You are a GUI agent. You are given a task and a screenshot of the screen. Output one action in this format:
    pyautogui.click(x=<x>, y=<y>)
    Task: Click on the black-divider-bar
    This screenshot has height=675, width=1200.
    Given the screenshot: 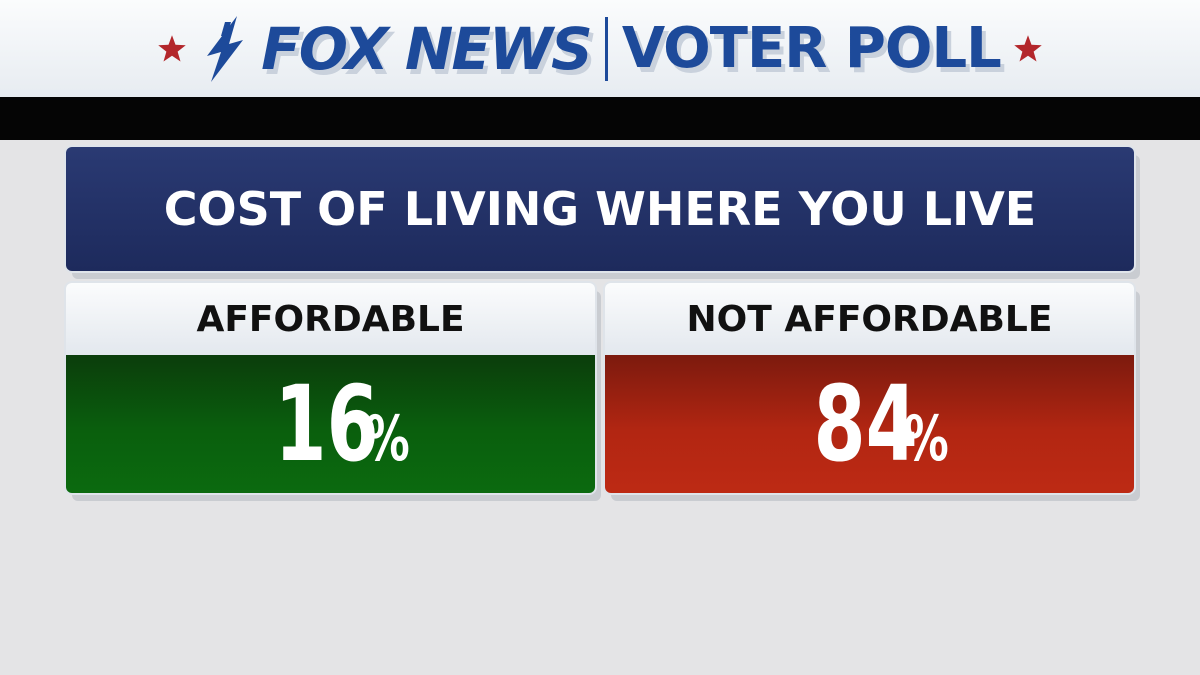 What is the action you would take?
    pyautogui.click(x=600, y=118)
    